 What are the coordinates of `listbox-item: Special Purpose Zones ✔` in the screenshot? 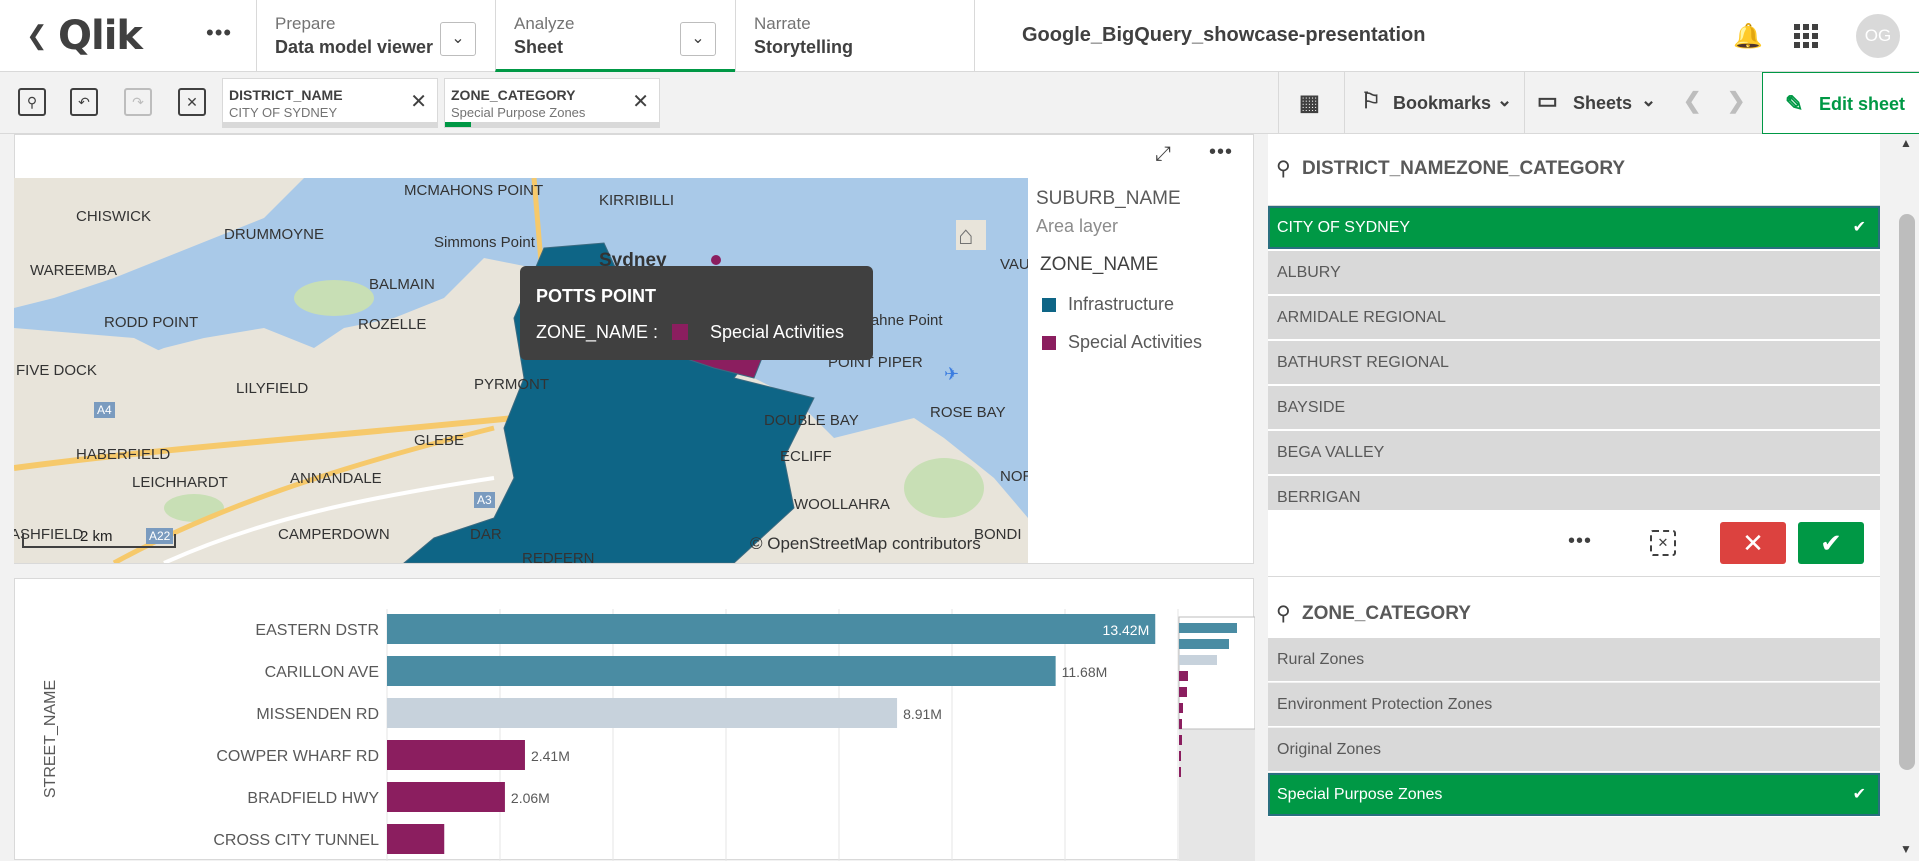 It's located at (1574, 795).